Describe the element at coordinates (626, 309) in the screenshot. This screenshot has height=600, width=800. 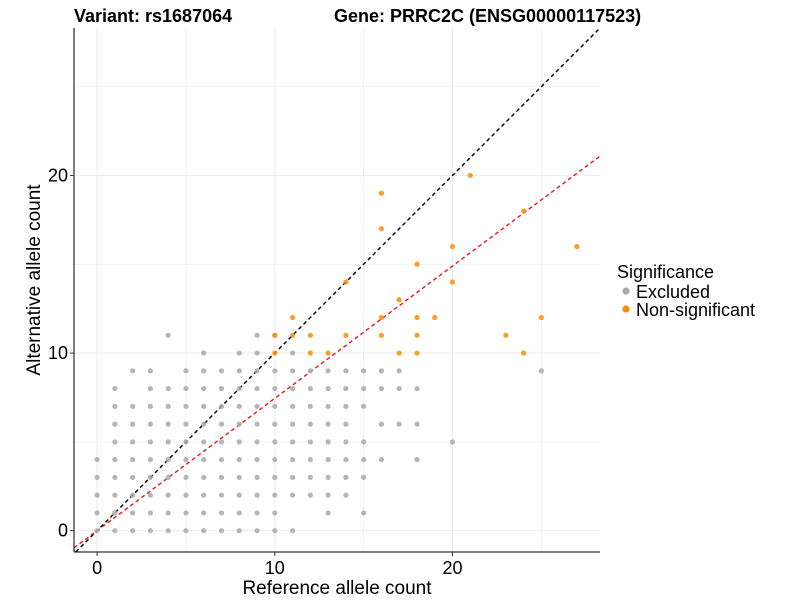
I see `legend-key-non-significant` at that location.